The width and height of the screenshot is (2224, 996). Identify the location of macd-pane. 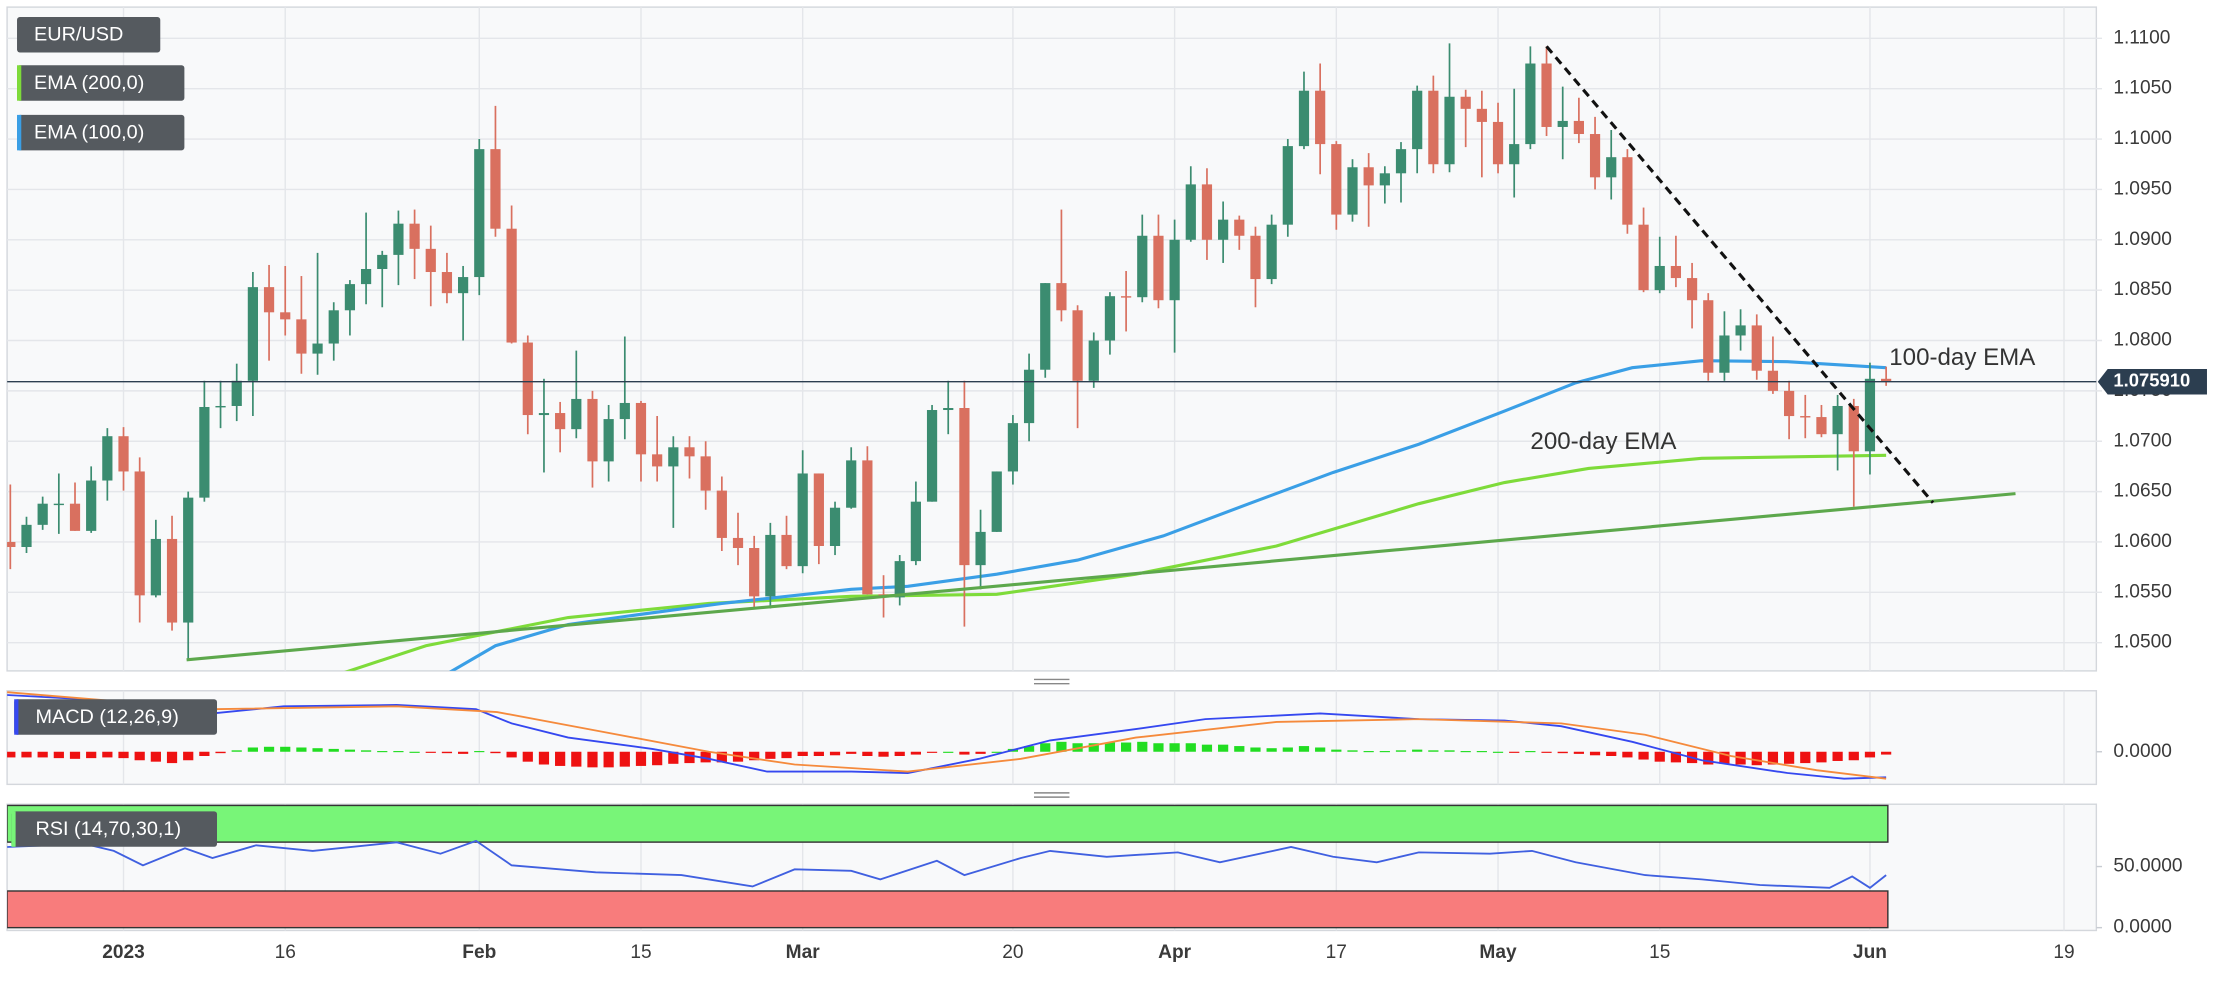
(1052, 738).